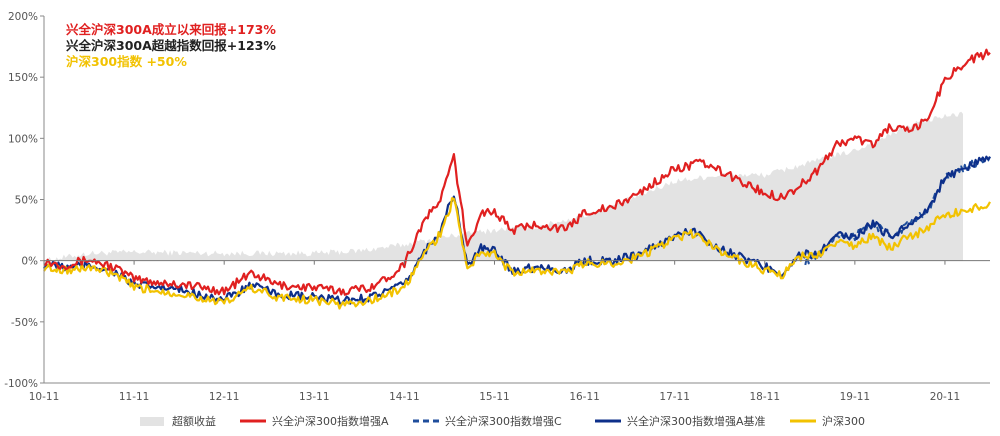  What do you see at coordinates (21, 384) in the screenshot?
I see `y-tick-label: -100%` at bounding box center [21, 384].